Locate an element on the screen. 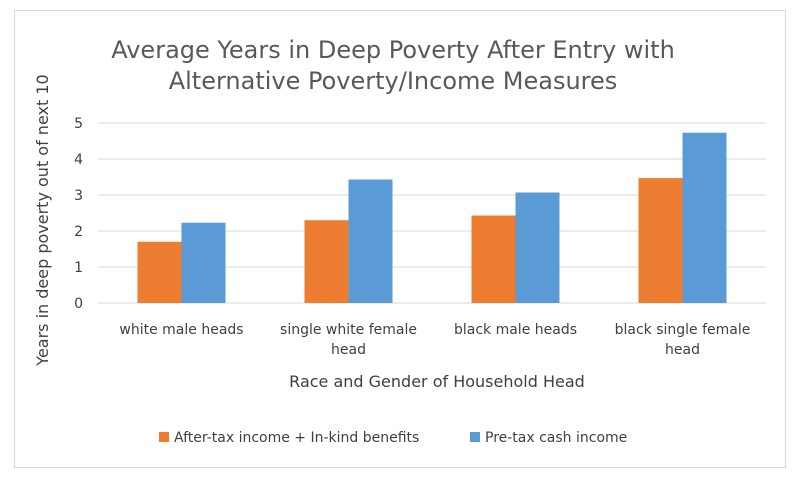  chart-title-line-2: Alternative Poverty/Income Measures is located at coordinates (393, 81).